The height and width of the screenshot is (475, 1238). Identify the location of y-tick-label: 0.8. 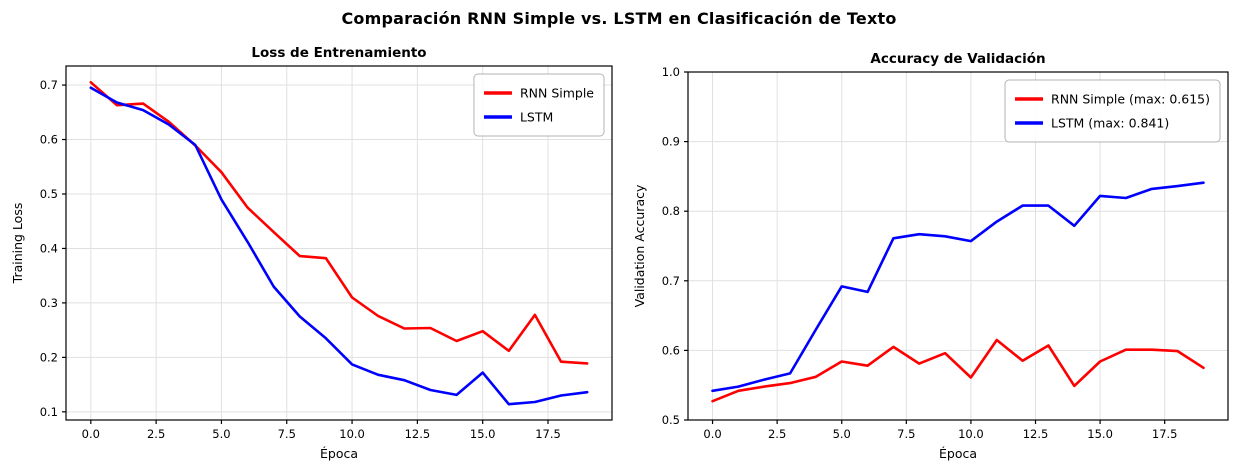
(671, 211).